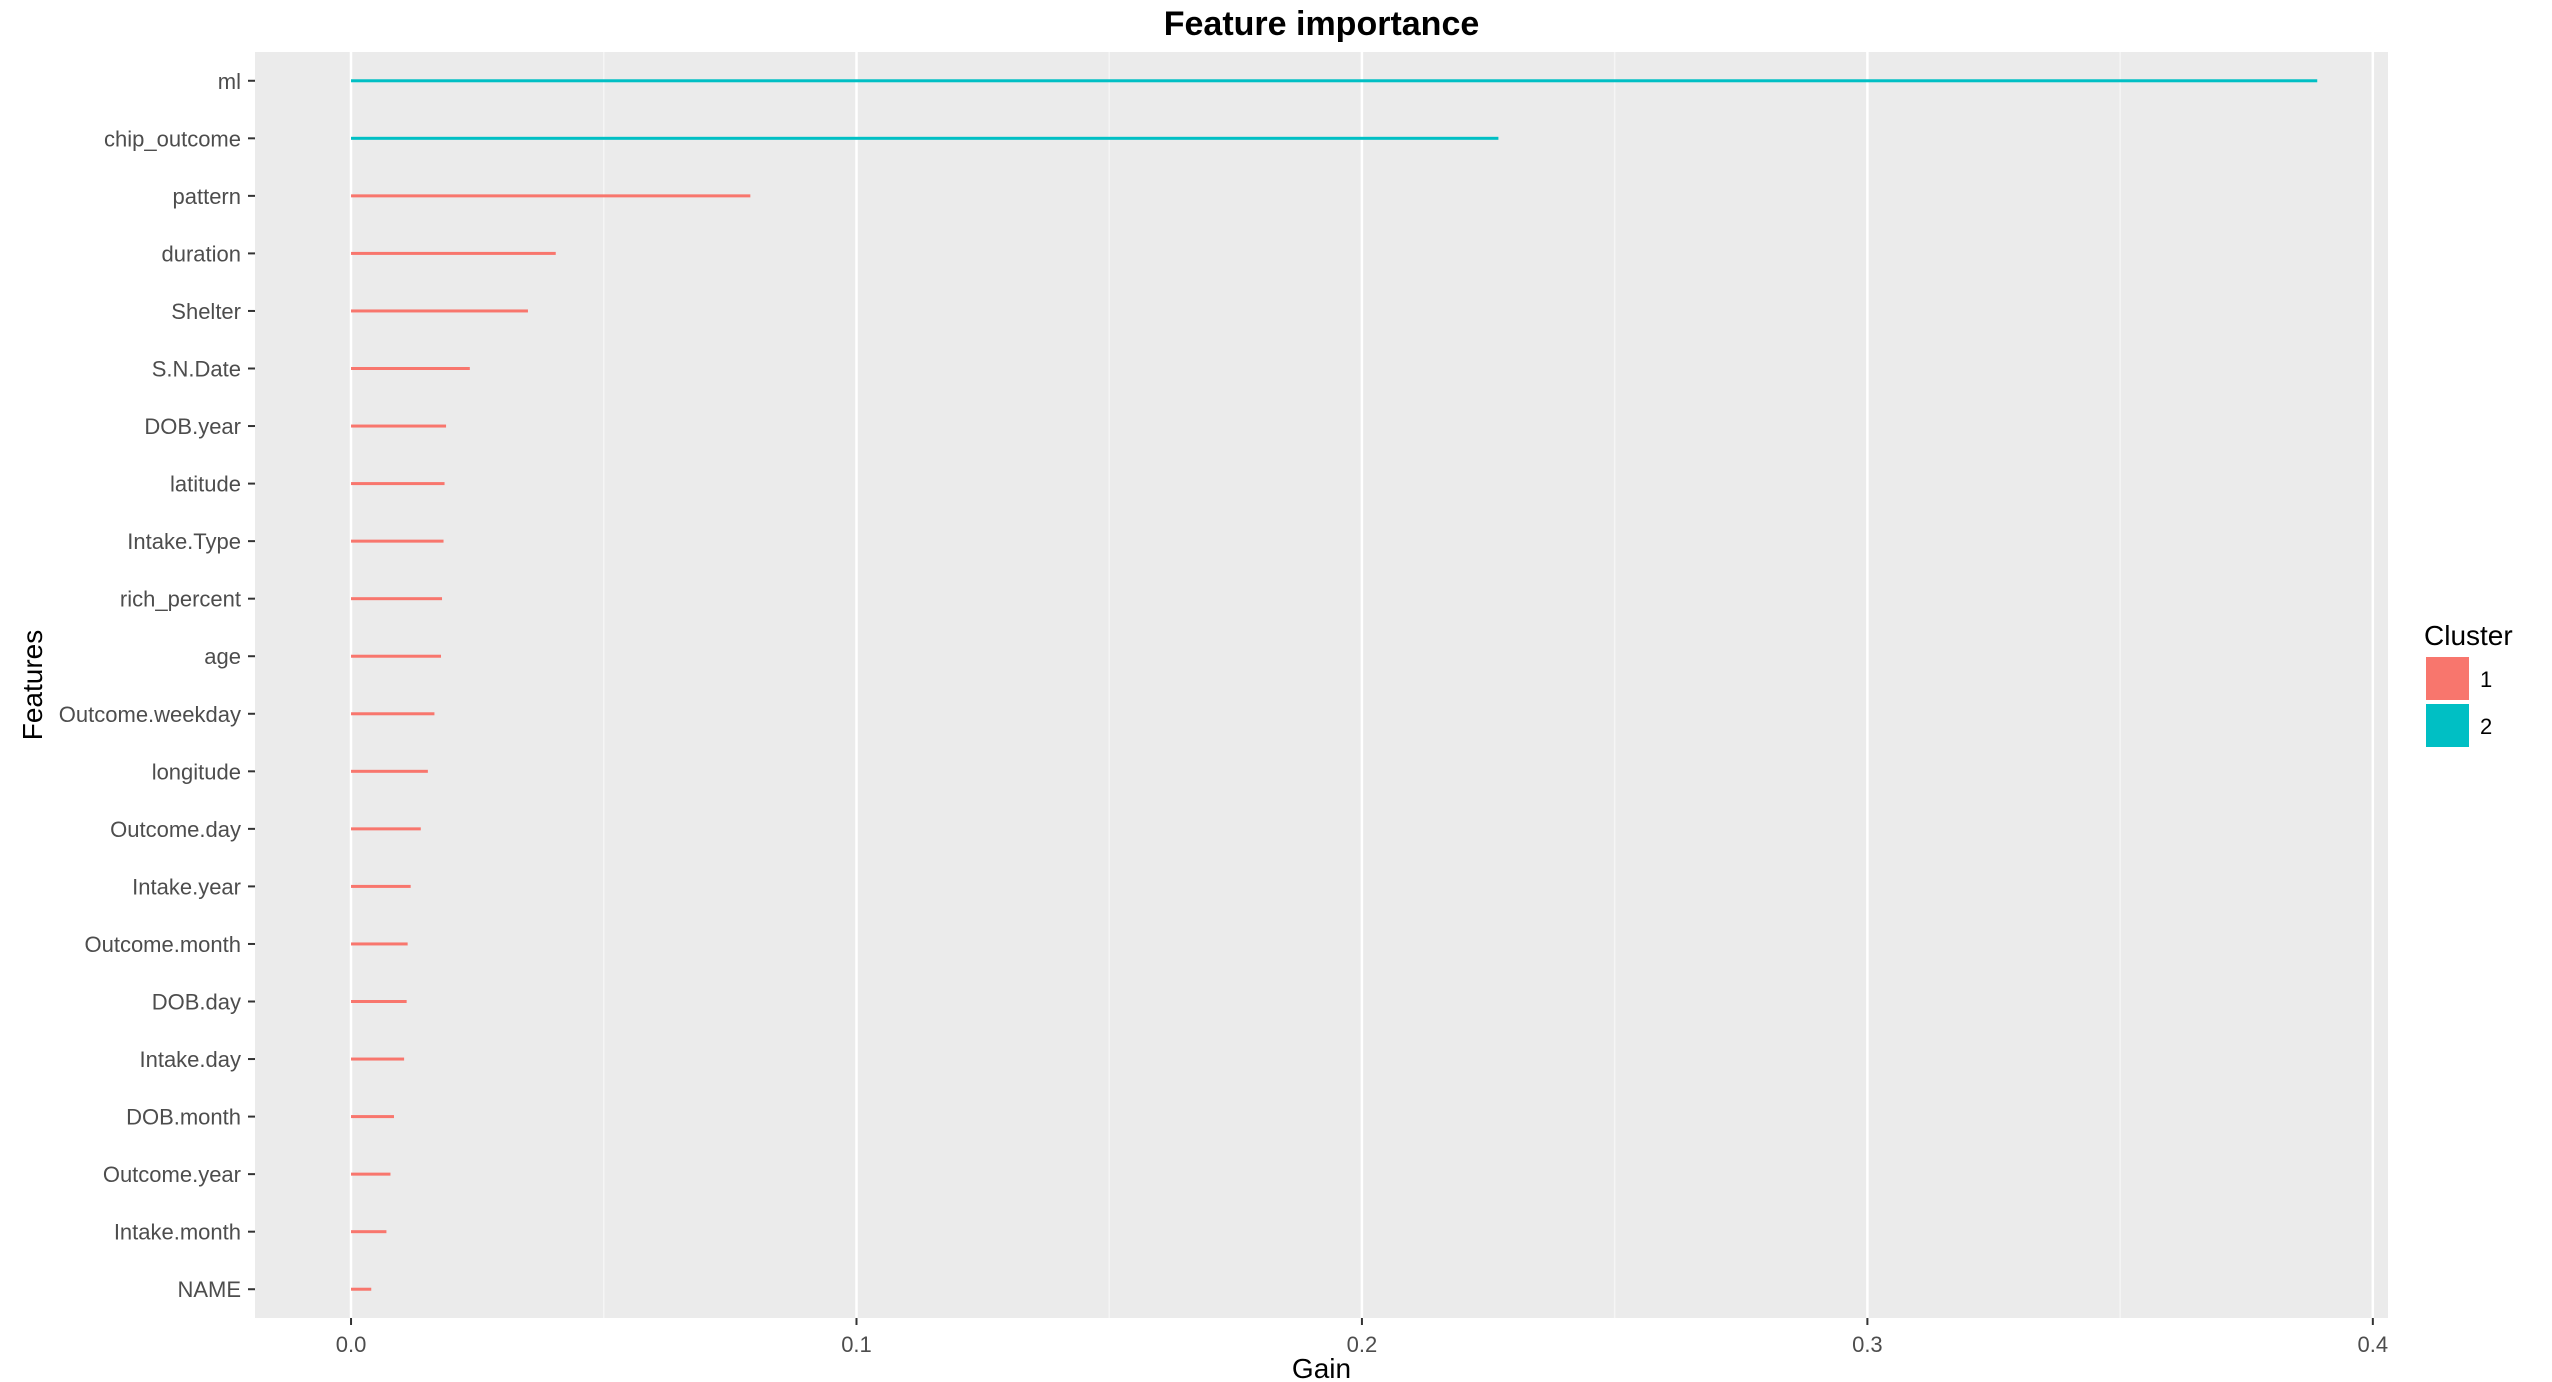  Describe the element at coordinates (183, 1117) in the screenshot. I see `y-tick-label: DOB.month` at that location.